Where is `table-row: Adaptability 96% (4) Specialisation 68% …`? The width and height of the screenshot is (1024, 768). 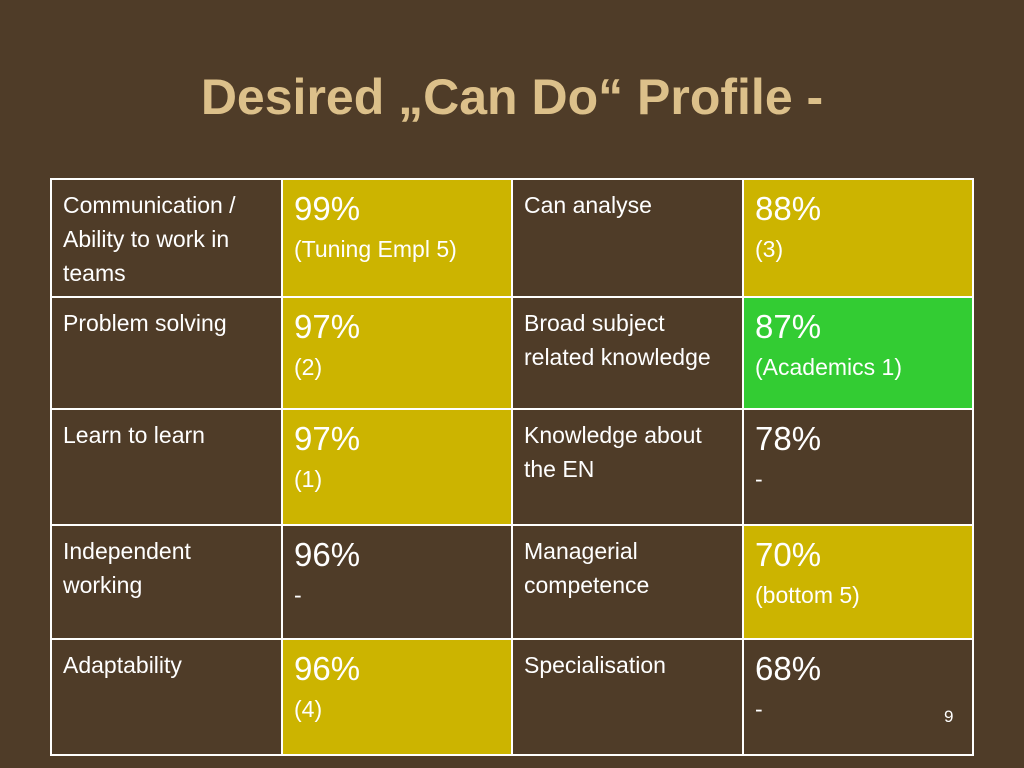 table-row: Adaptability 96% (4) Specialisation 68% … is located at coordinates (512, 697).